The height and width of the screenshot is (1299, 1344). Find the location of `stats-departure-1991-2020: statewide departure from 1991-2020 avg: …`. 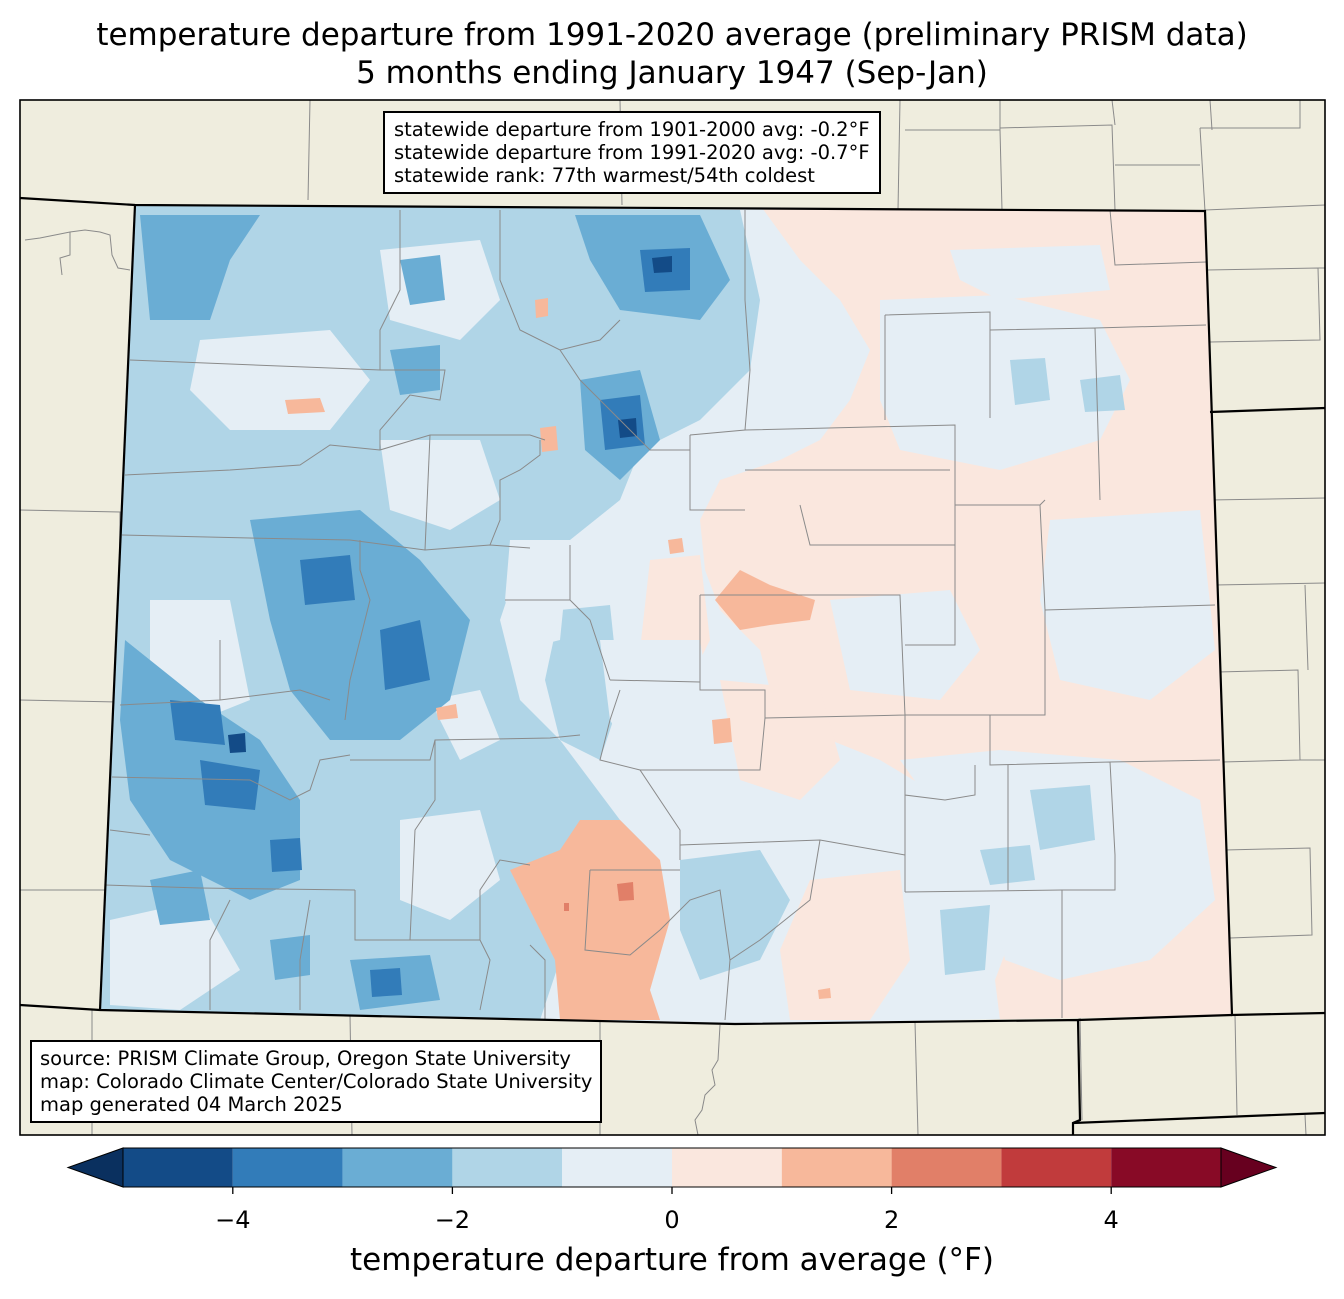

stats-departure-1991-2020: statewide departure from 1991-2020 avg: … is located at coordinates (632, 152).